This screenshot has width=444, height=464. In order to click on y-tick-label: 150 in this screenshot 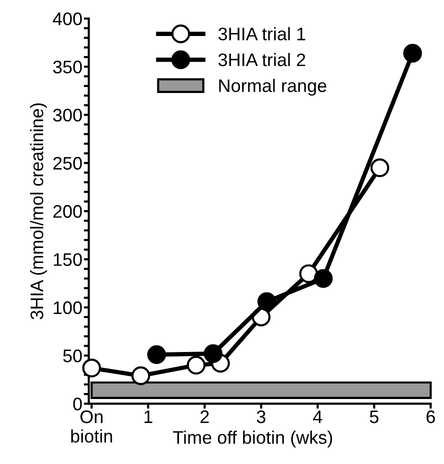, I will do `click(68, 259)`.